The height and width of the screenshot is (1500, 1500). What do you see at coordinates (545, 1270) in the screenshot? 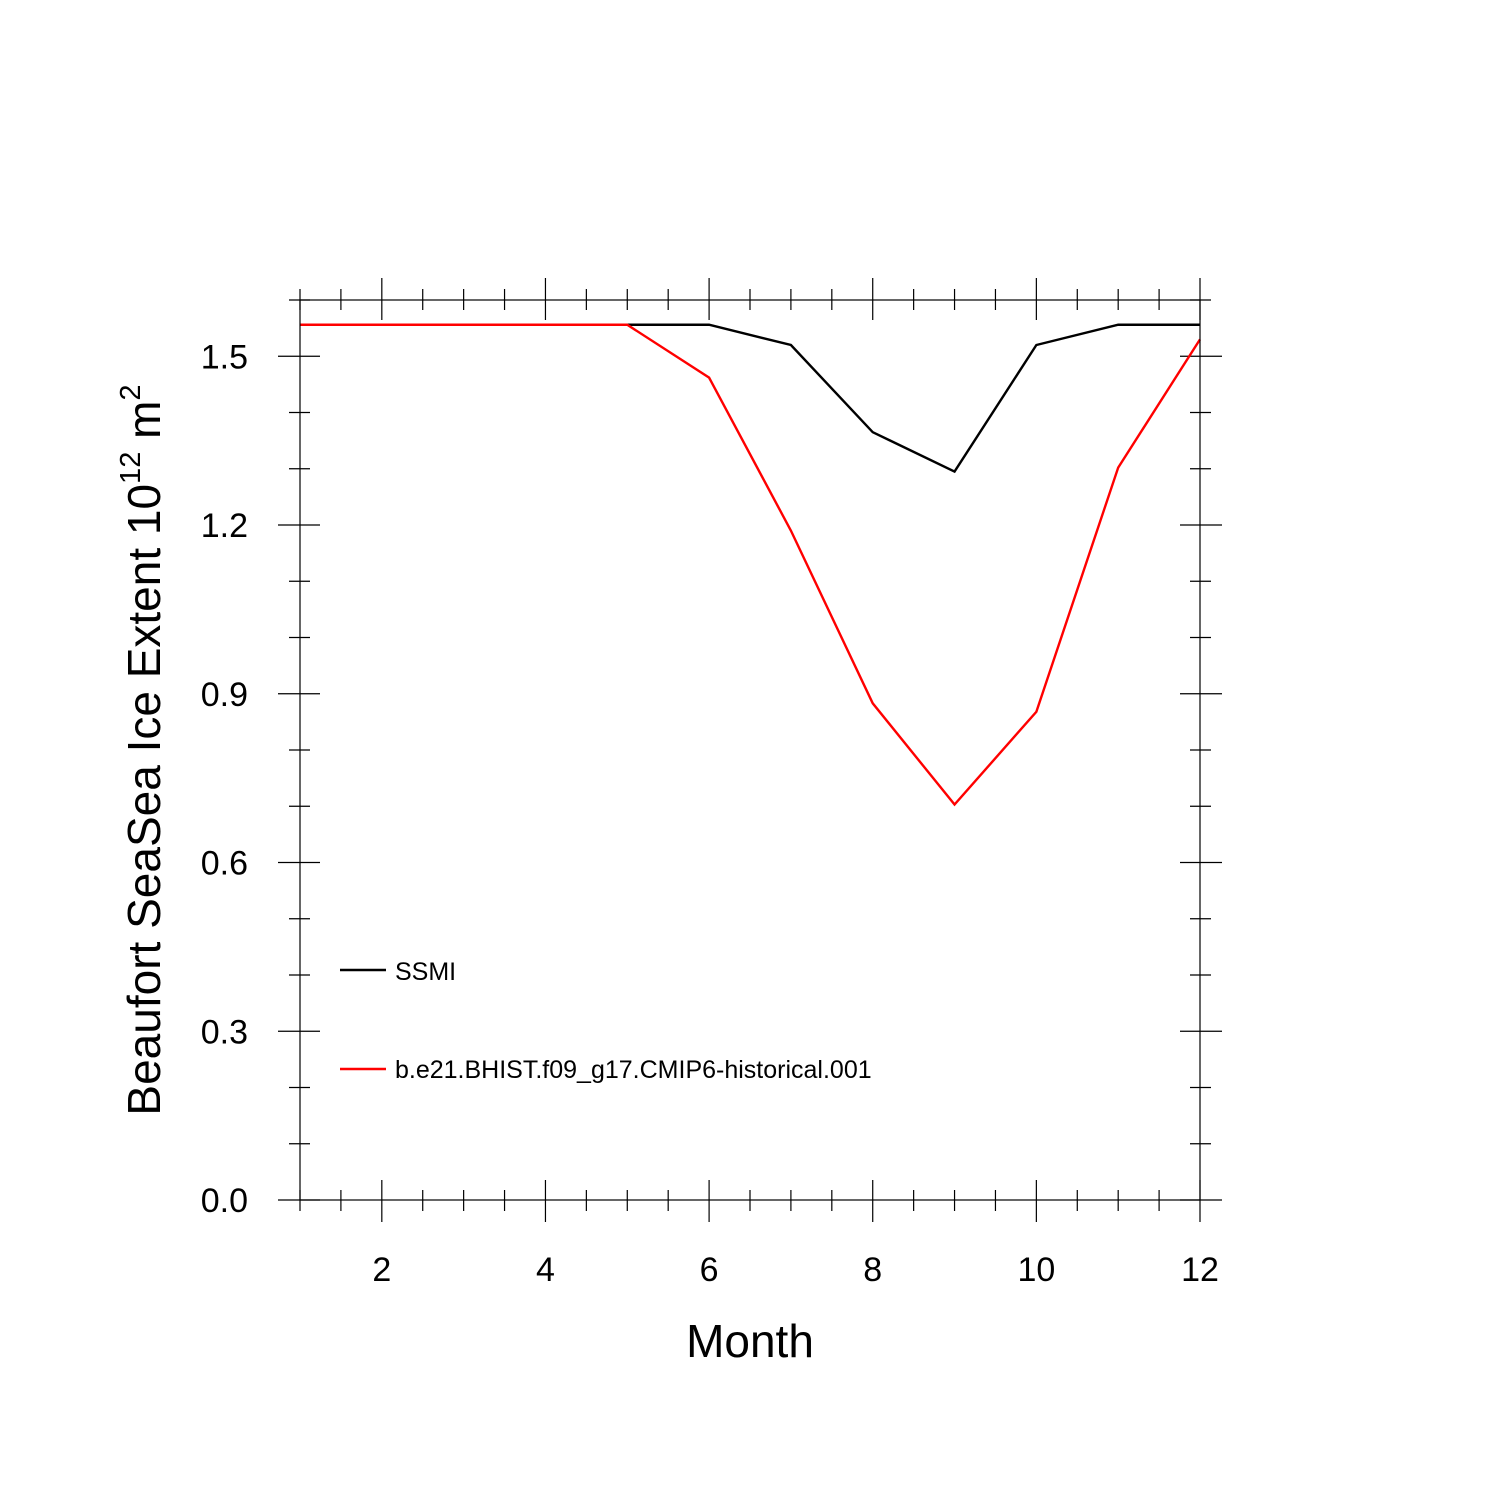
I see `x-tick-label: 4` at bounding box center [545, 1270].